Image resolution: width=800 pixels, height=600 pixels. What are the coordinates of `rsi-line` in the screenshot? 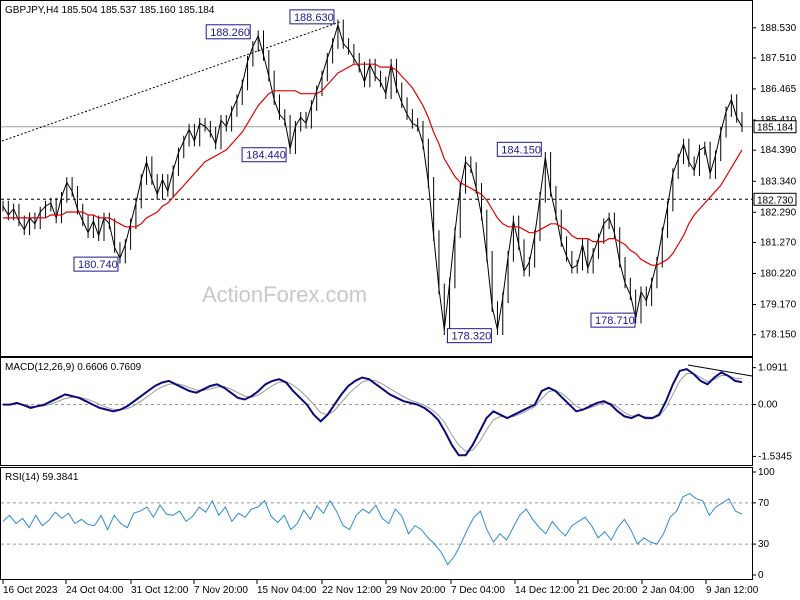 It's located at (372, 529).